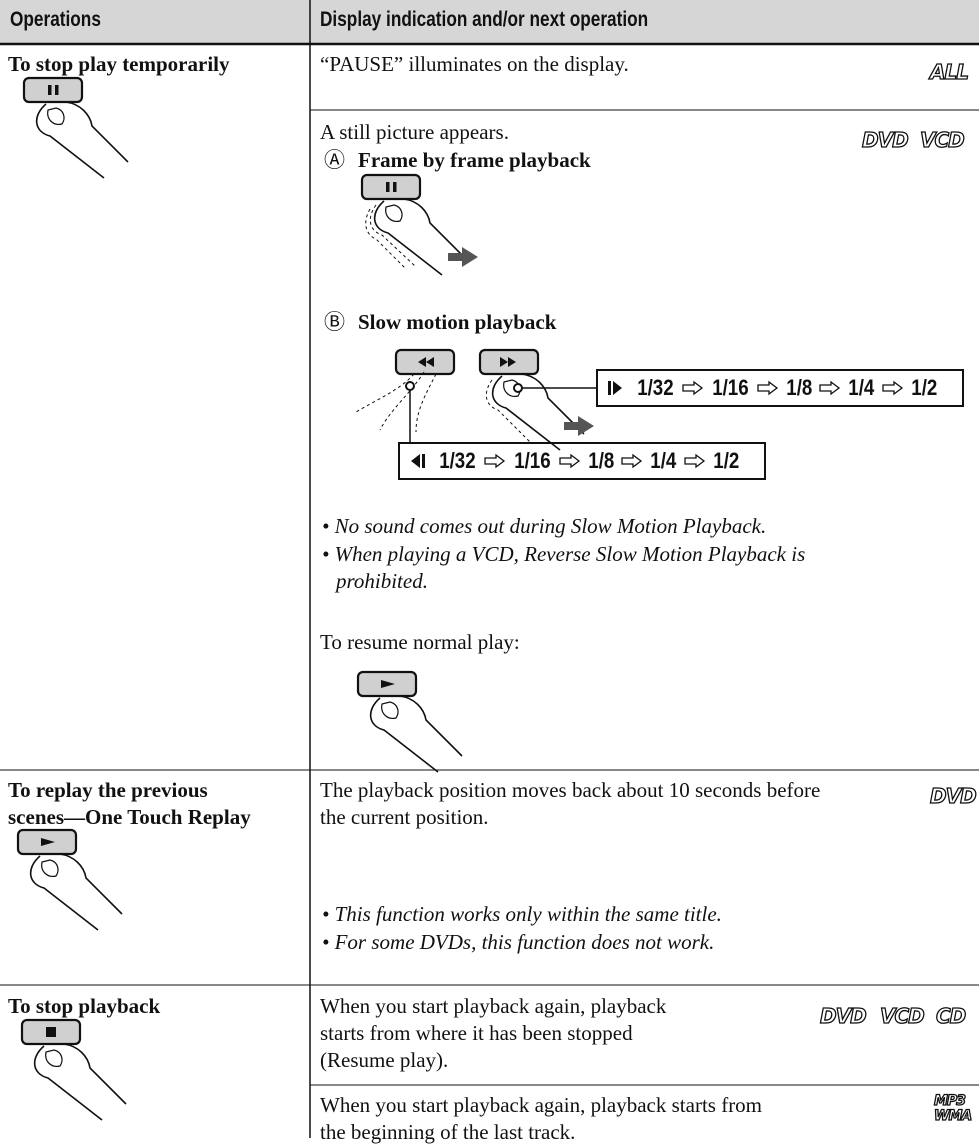  I want to click on entry-text: (Resume play)., so click(384, 1060).